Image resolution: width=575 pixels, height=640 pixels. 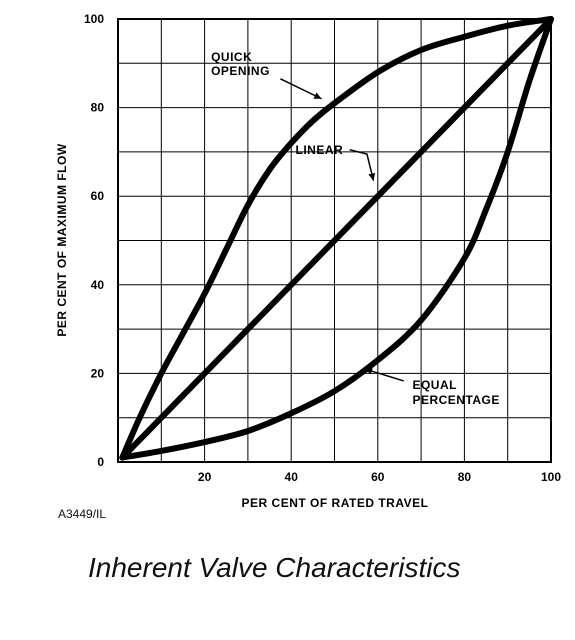 I want to click on y-tick-label: 0, so click(x=100, y=462).